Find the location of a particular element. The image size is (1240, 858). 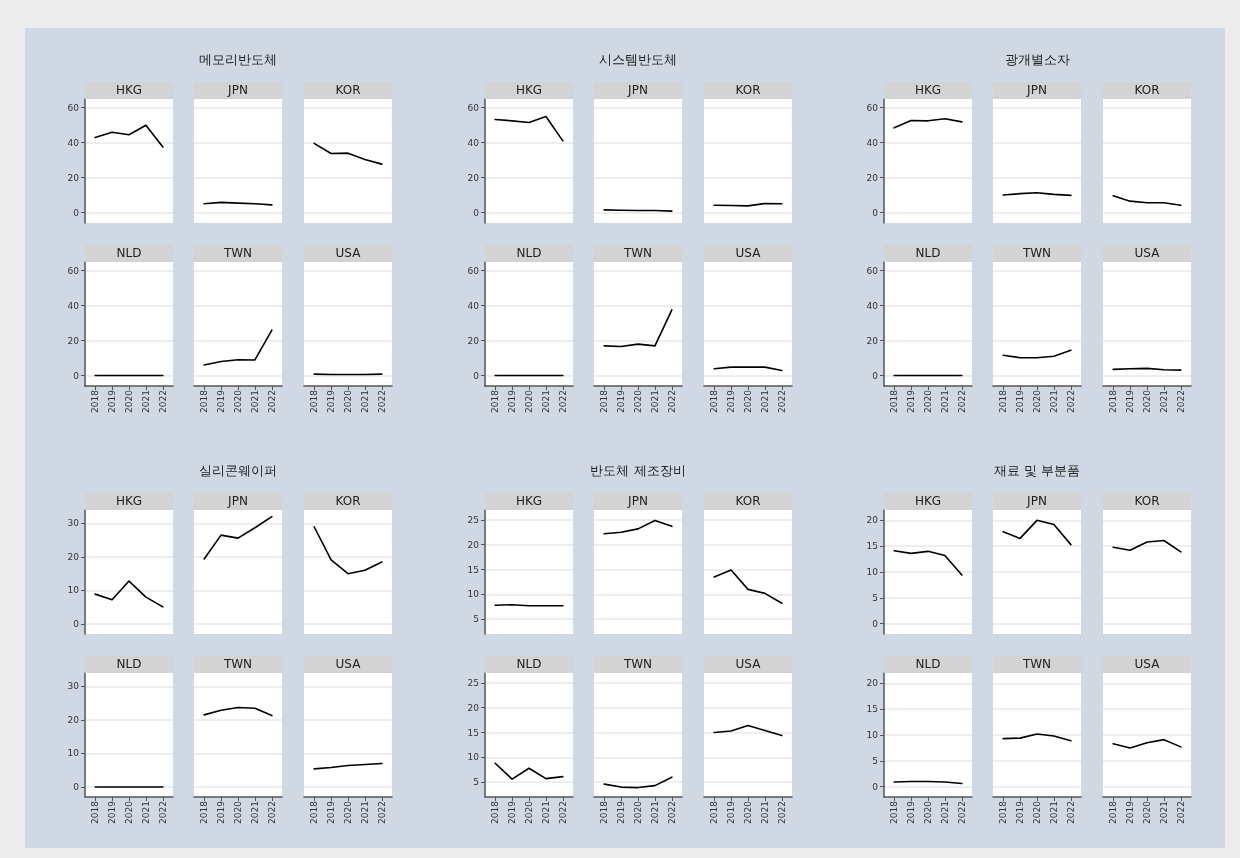

y-tick-label: 15 is located at coordinates (872, 546).